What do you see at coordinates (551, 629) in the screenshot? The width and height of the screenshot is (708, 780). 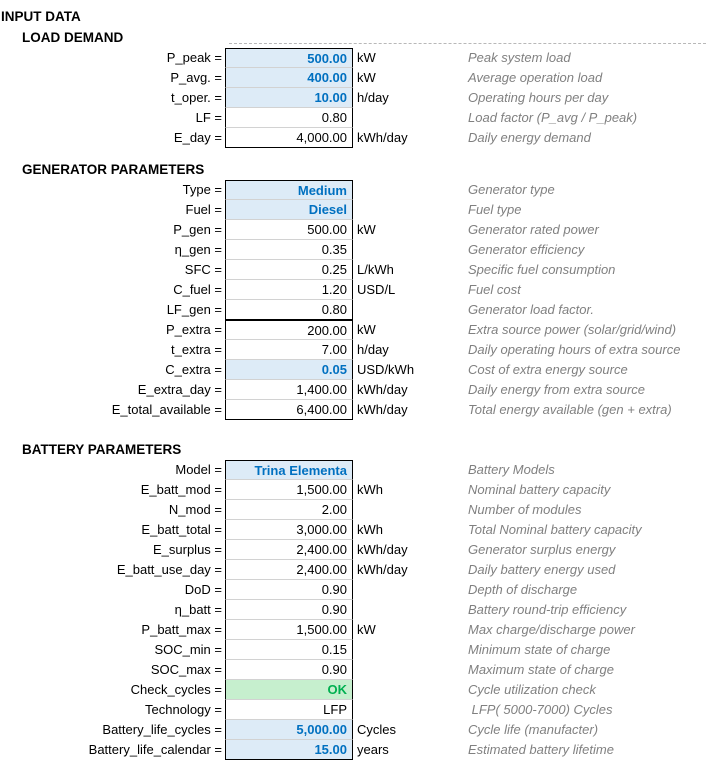 I see `parameter-description: Max charge/discharge power` at bounding box center [551, 629].